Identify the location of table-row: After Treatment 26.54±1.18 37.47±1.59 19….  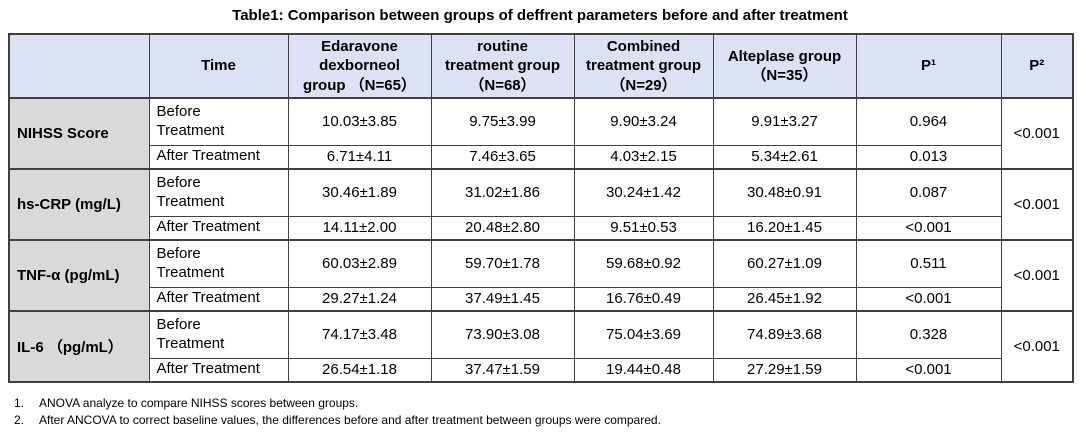
(541, 370).